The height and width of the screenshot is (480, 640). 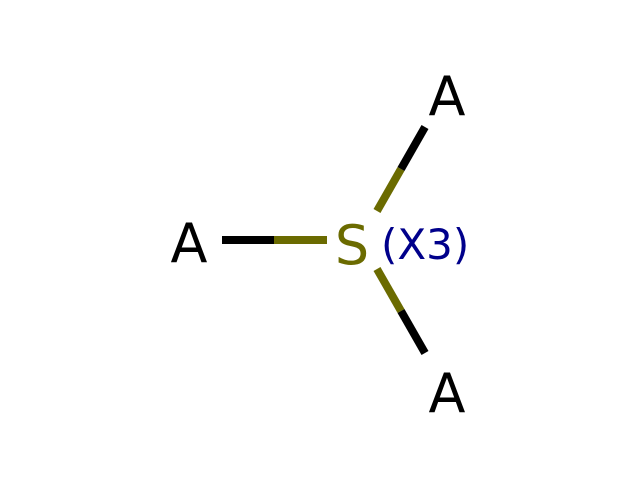 What do you see at coordinates (401, 311) in the screenshot?
I see `bond-bottom-right` at bounding box center [401, 311].